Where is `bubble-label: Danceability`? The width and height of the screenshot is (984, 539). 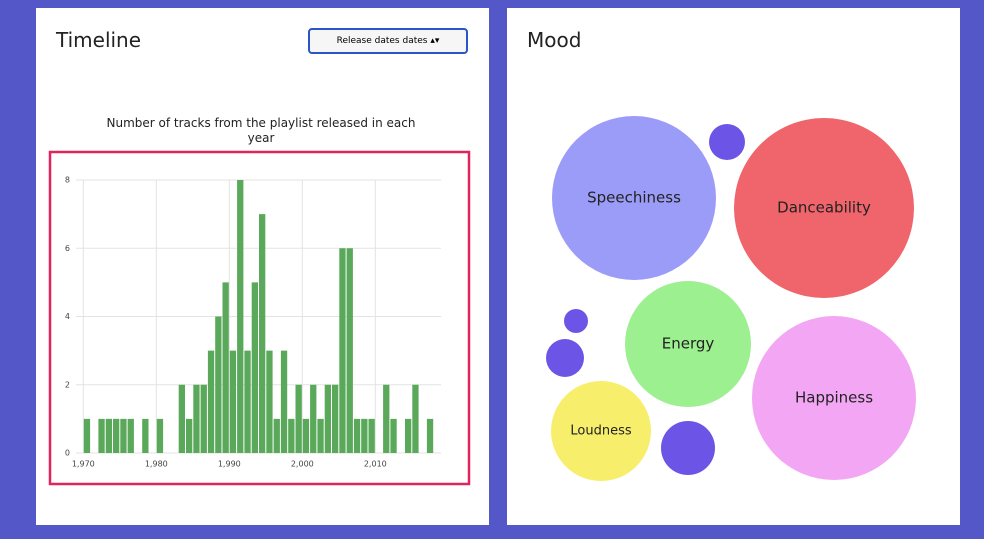
bubble-label: Danceability is located at coordinates (824, 208).